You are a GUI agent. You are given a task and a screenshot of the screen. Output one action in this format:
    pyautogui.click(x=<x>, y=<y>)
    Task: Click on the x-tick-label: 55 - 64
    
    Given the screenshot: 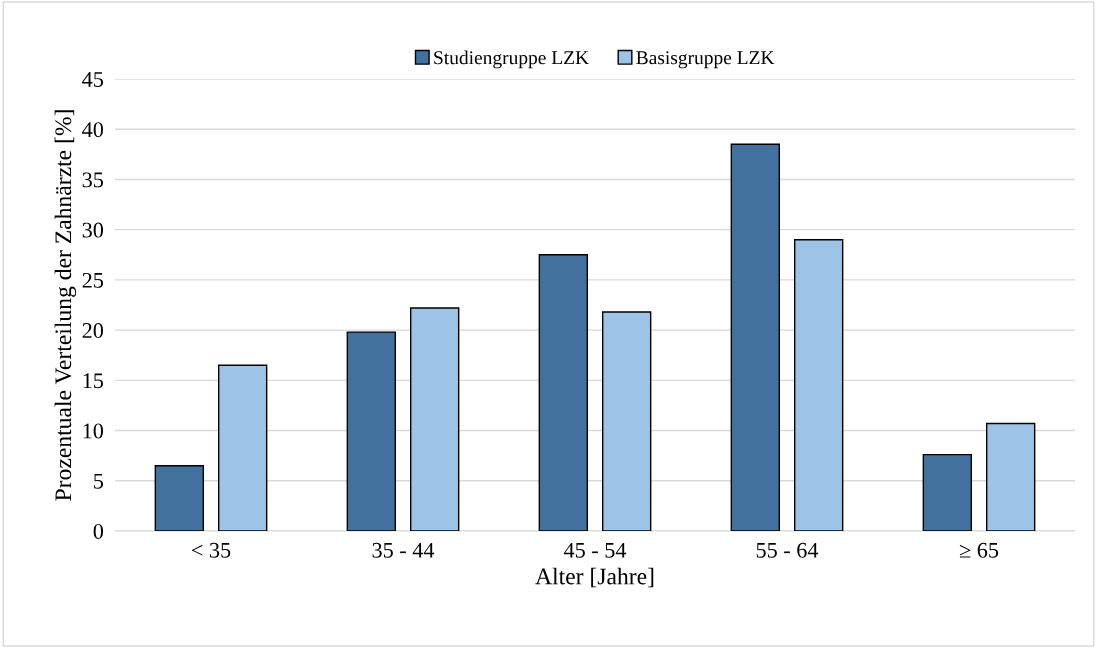 What is the action you would take?
    pyautogui.click(x=787, y=550)
    